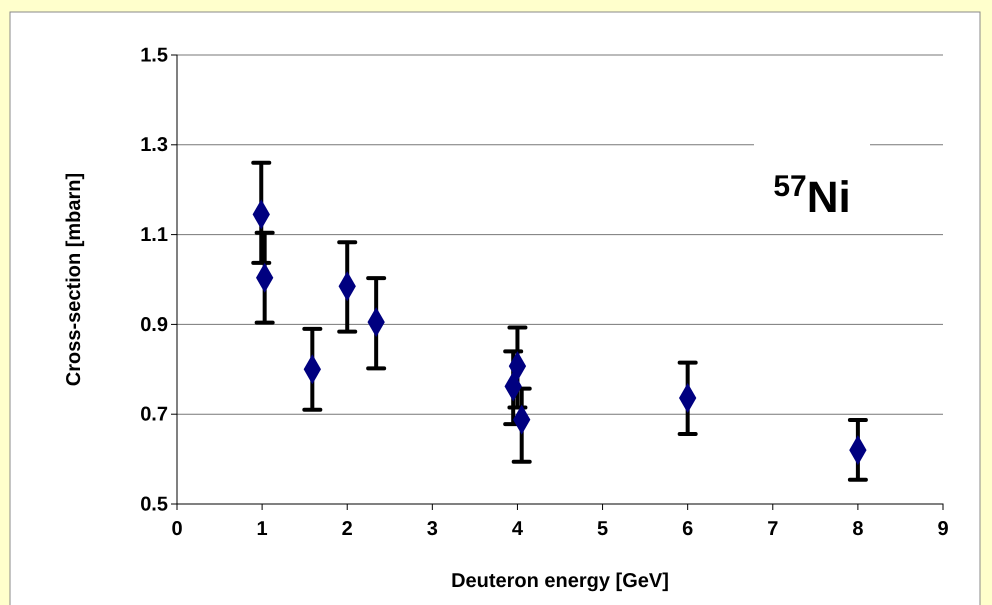  I want to click on x-tick-label: 4, so click(518, 529).